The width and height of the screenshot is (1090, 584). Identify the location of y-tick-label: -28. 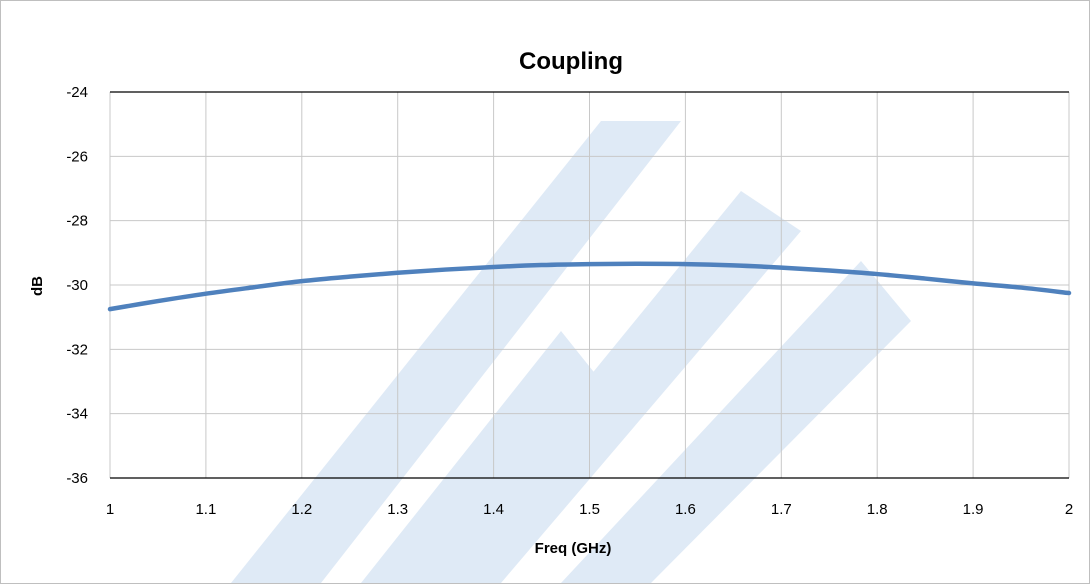
(77, 221).